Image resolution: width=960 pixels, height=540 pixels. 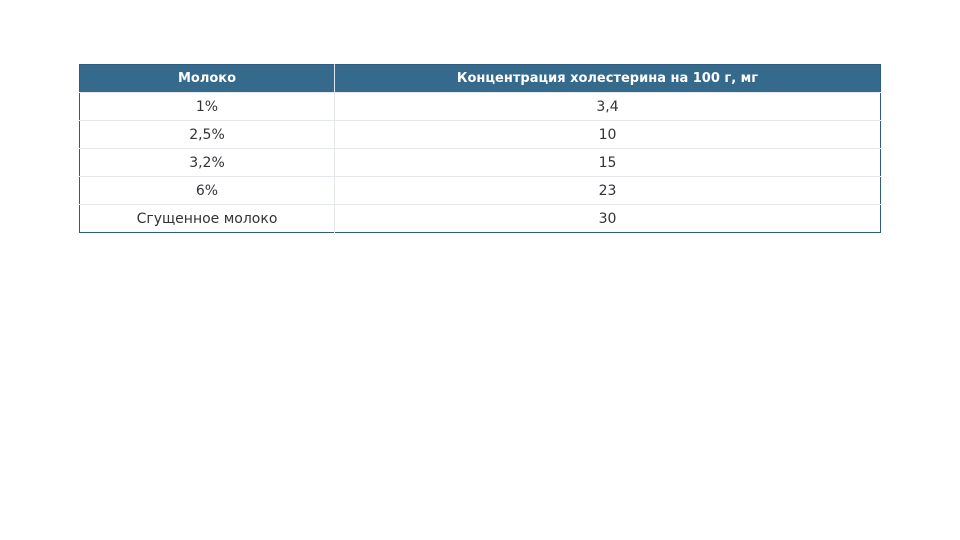 What do you see at coordinates (607, 218) in the screenshot?
I see `cell-cholesterol-value: 30` at bounding box center [607, 218].